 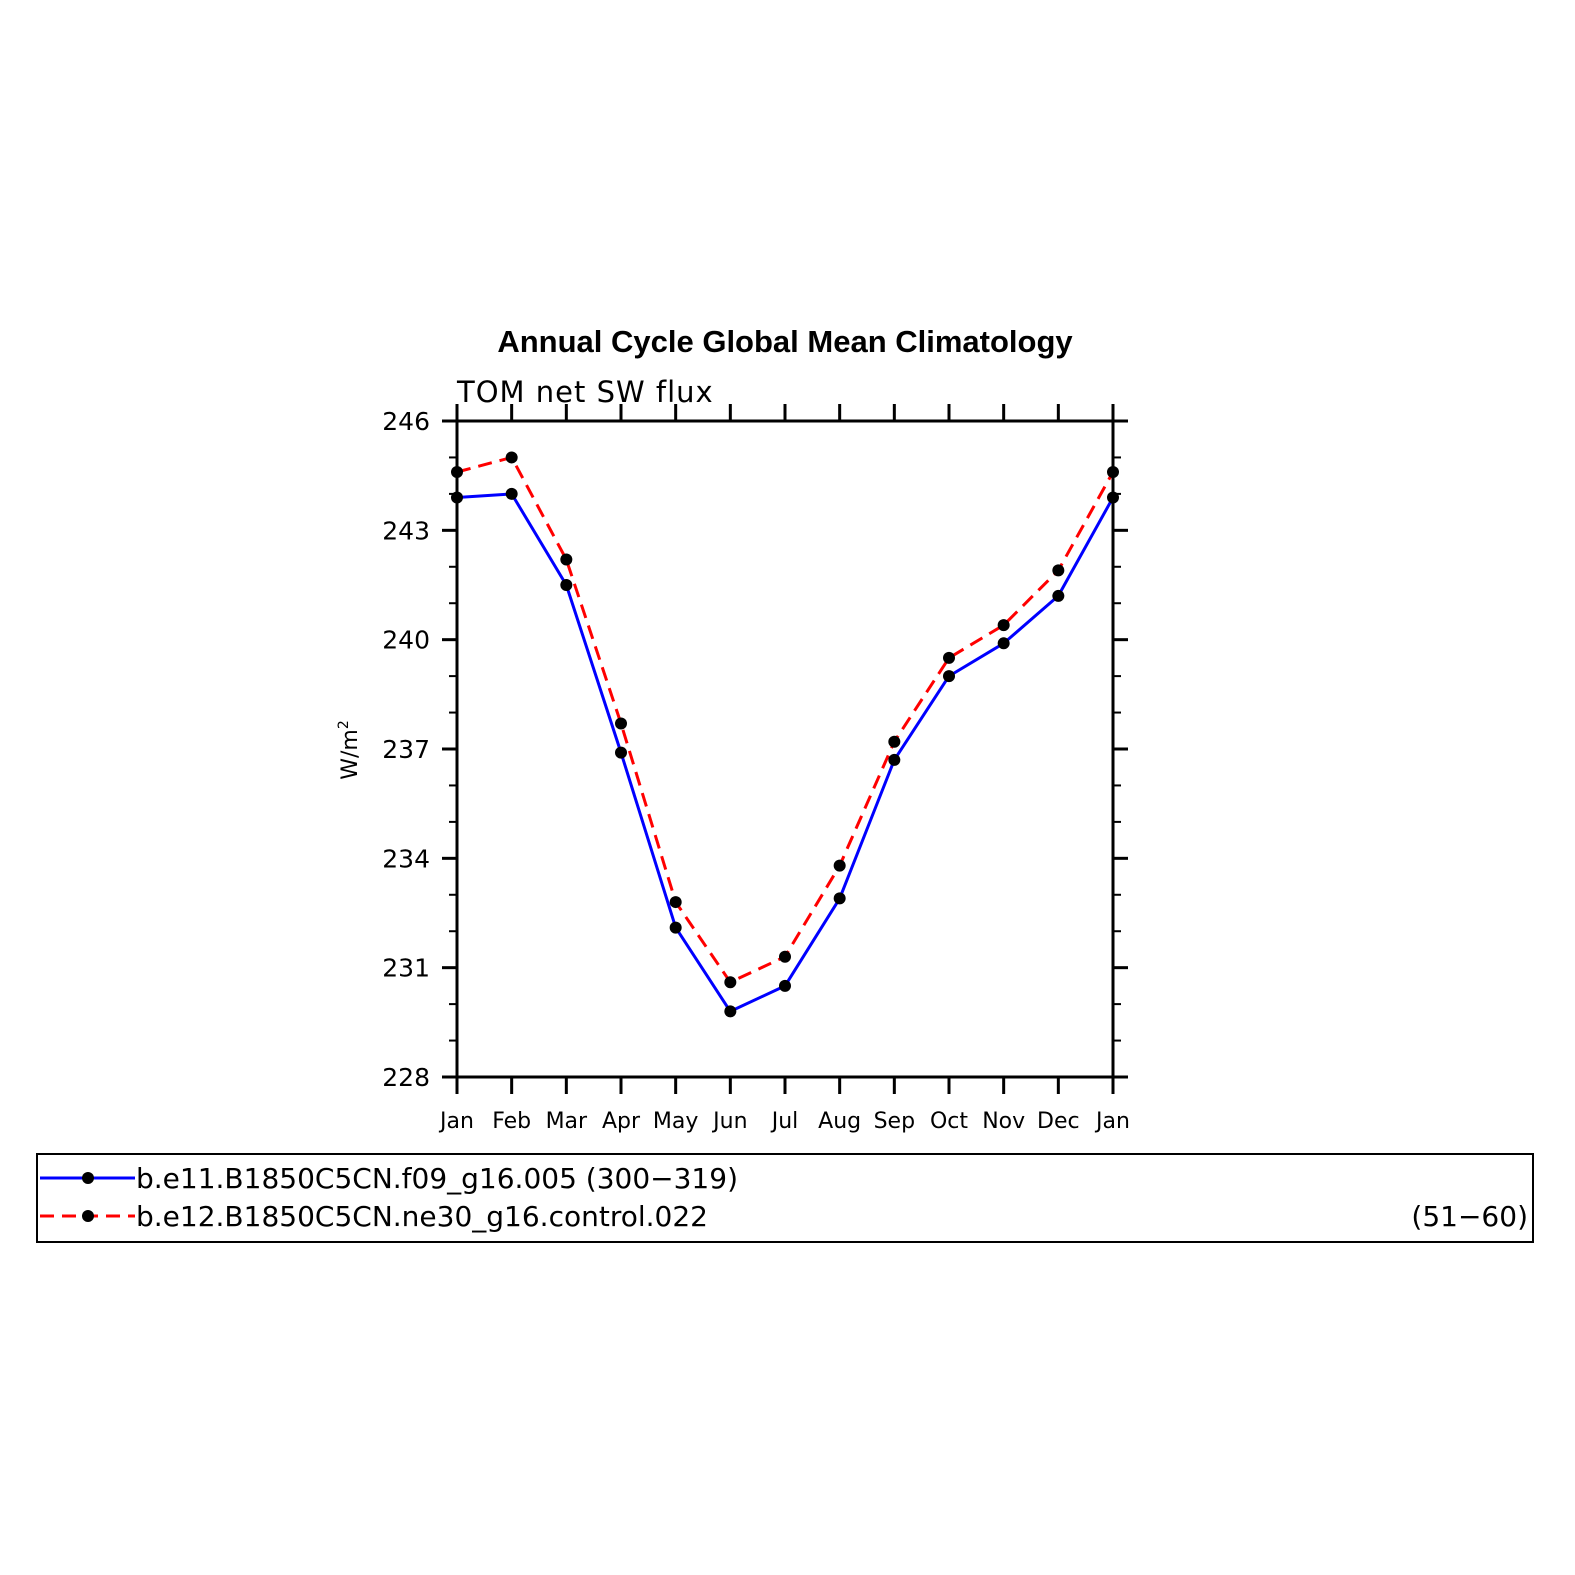 What do you see at coordinates (1003, 1121) in the screenshot?
I see `x-tick-label: Nov` at bounding box center [1003, 1121].